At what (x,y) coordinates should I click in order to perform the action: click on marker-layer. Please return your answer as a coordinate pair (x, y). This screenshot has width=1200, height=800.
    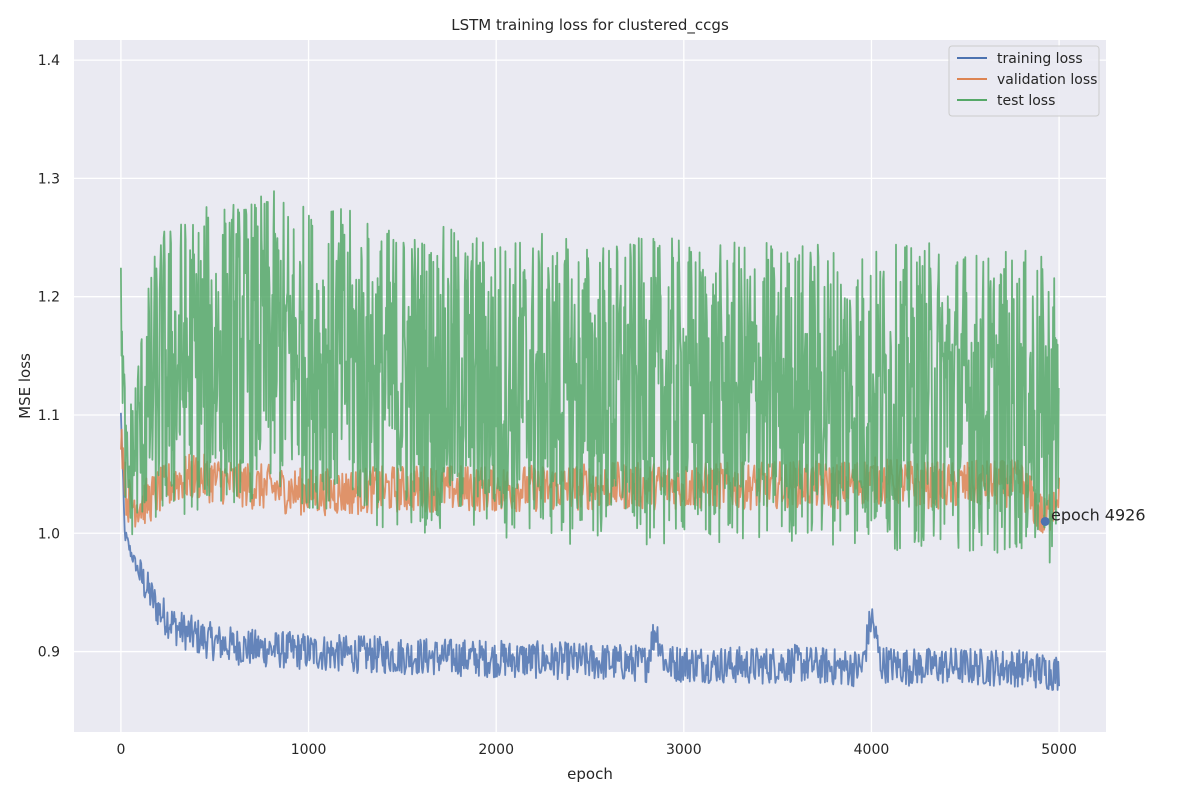
    Looking at the image, I should click on (1045, 521).